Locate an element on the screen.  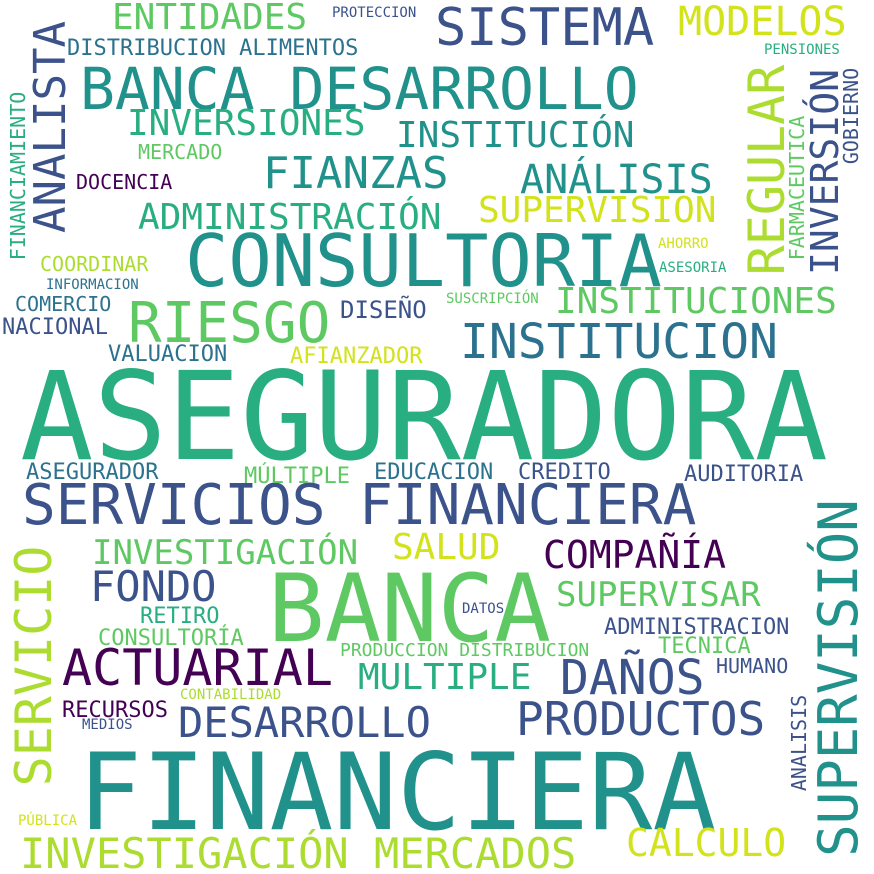
word-docencia: DOCENCIA is located at coordinates (124, 182).